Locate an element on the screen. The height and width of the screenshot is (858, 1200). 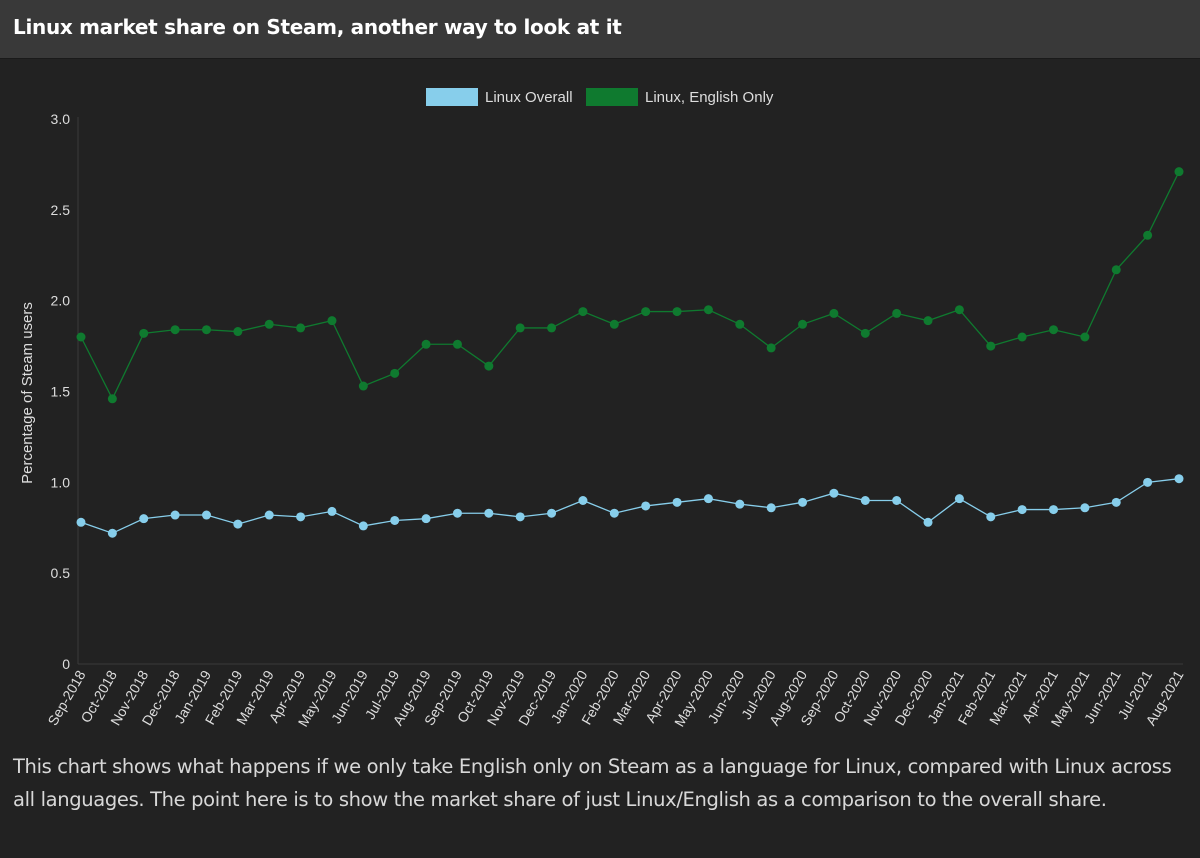
legend-label: Linux, English Only is located at coordinates (709, 97).